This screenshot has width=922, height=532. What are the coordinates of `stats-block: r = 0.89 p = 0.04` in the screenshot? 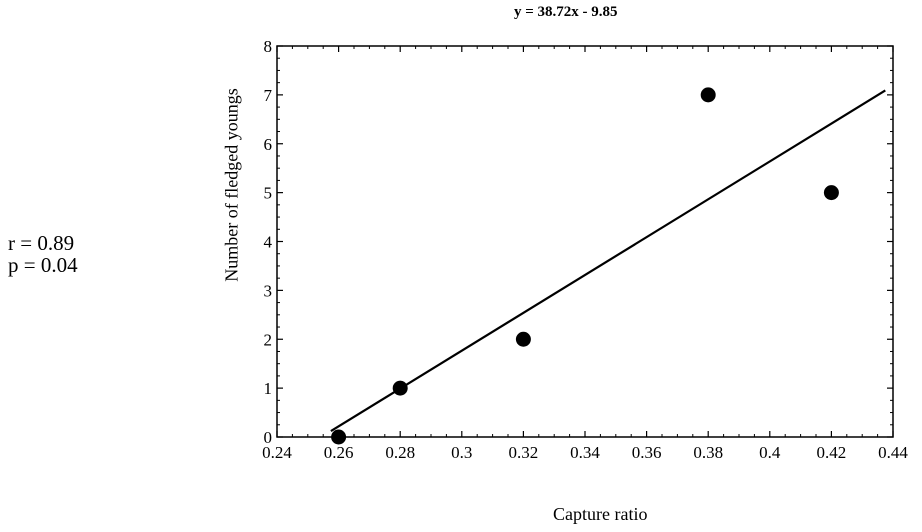 It's located at (43, 254).